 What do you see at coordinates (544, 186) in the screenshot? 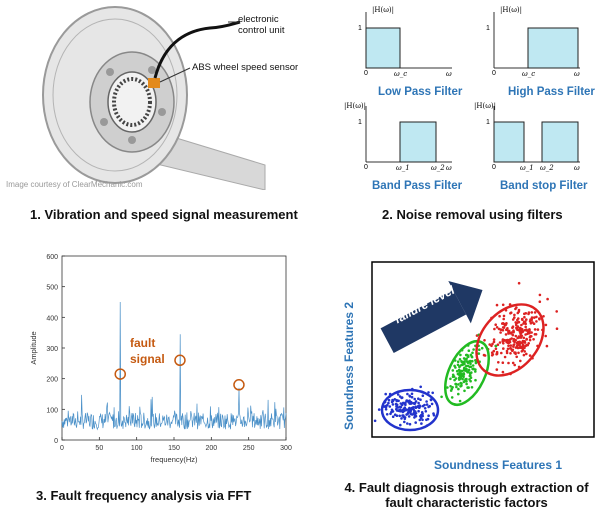
I see `band-stop-filter-label: Band stop Filter` at bounding box center [544, 186].